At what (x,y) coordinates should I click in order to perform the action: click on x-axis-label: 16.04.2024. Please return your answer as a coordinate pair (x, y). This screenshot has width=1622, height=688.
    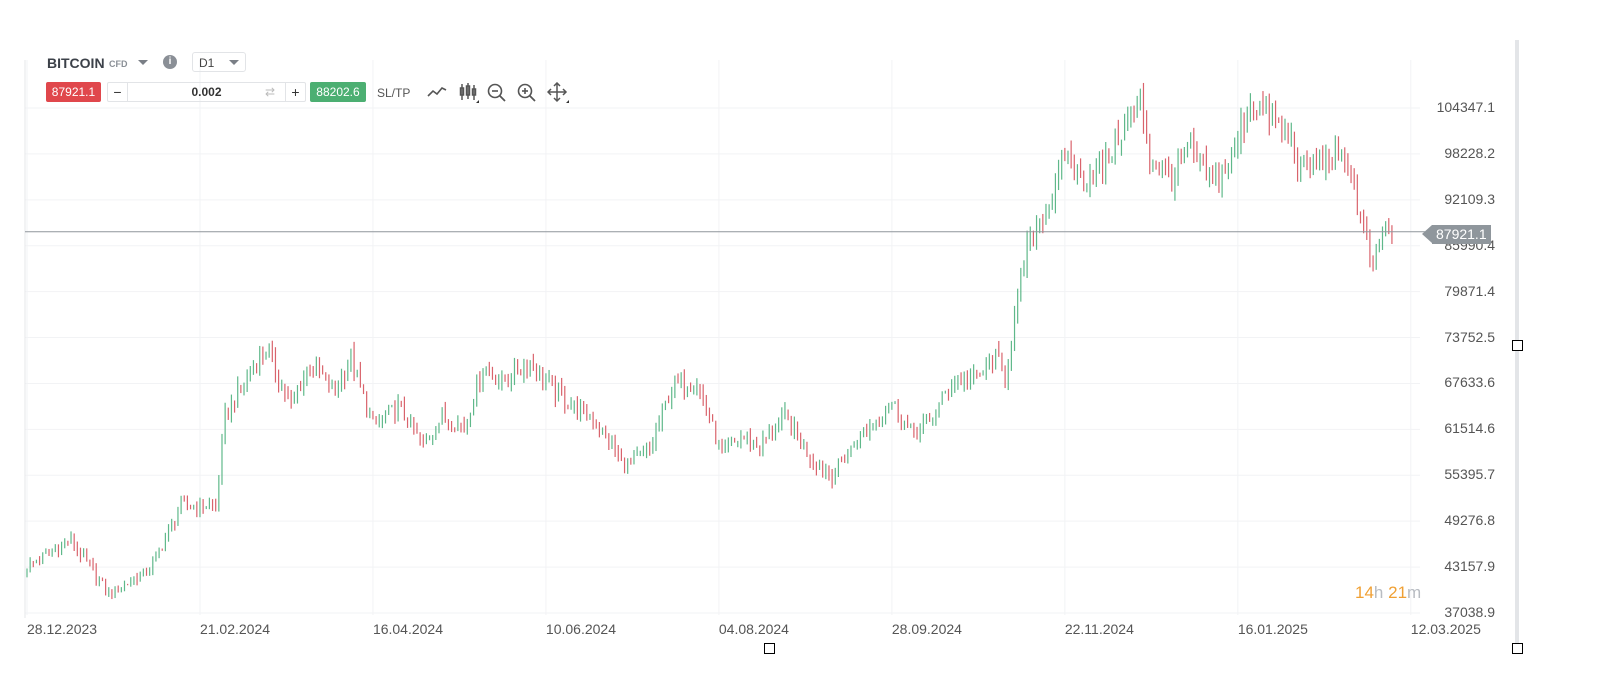
    Looking at the image, I should click on (408, 629).